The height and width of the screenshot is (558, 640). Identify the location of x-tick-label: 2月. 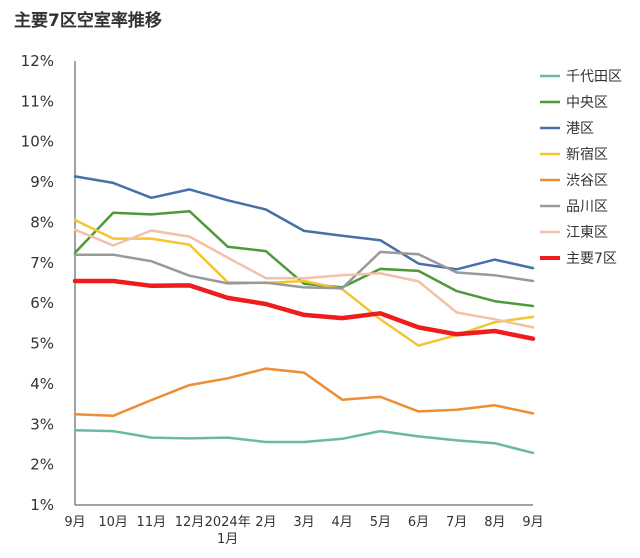
(265, 522).